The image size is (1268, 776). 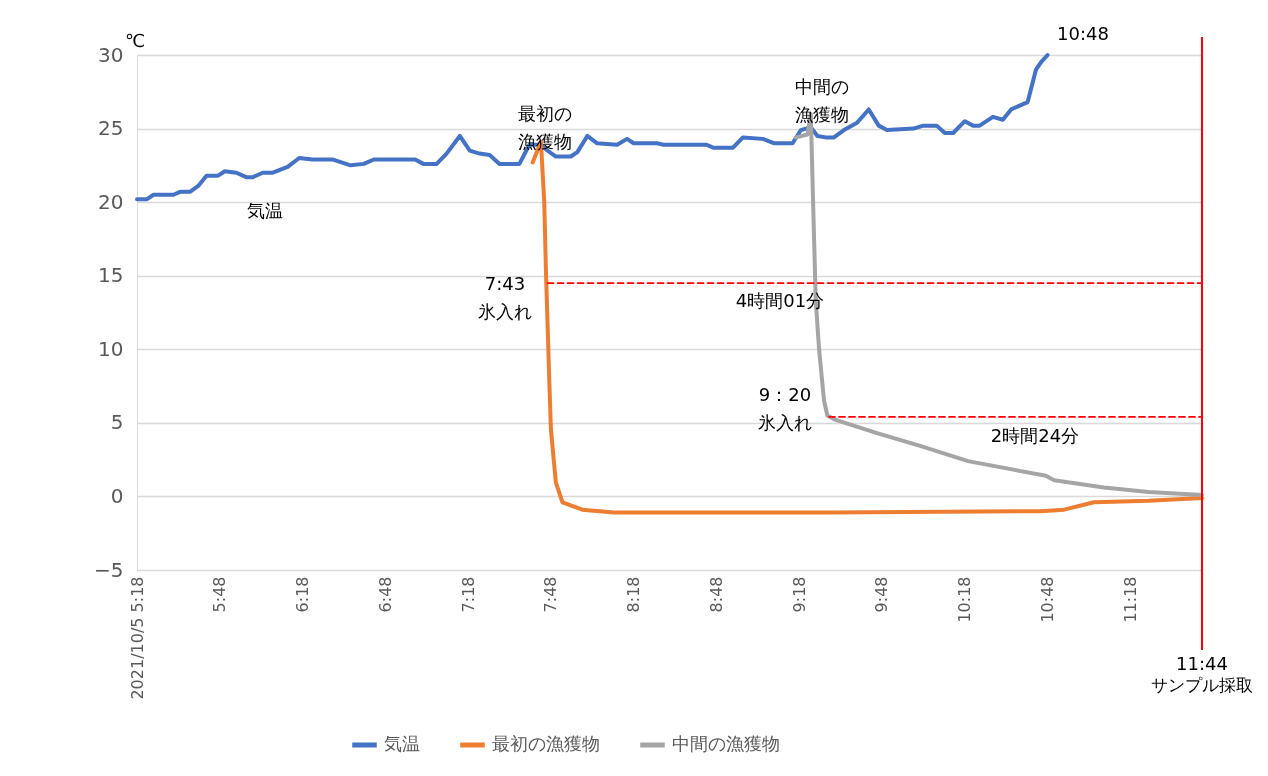 What do you see at coordinates (965, 599) in the screenshot?
I see `x-tick-label: 10:18` at bounding box center [965, 599].